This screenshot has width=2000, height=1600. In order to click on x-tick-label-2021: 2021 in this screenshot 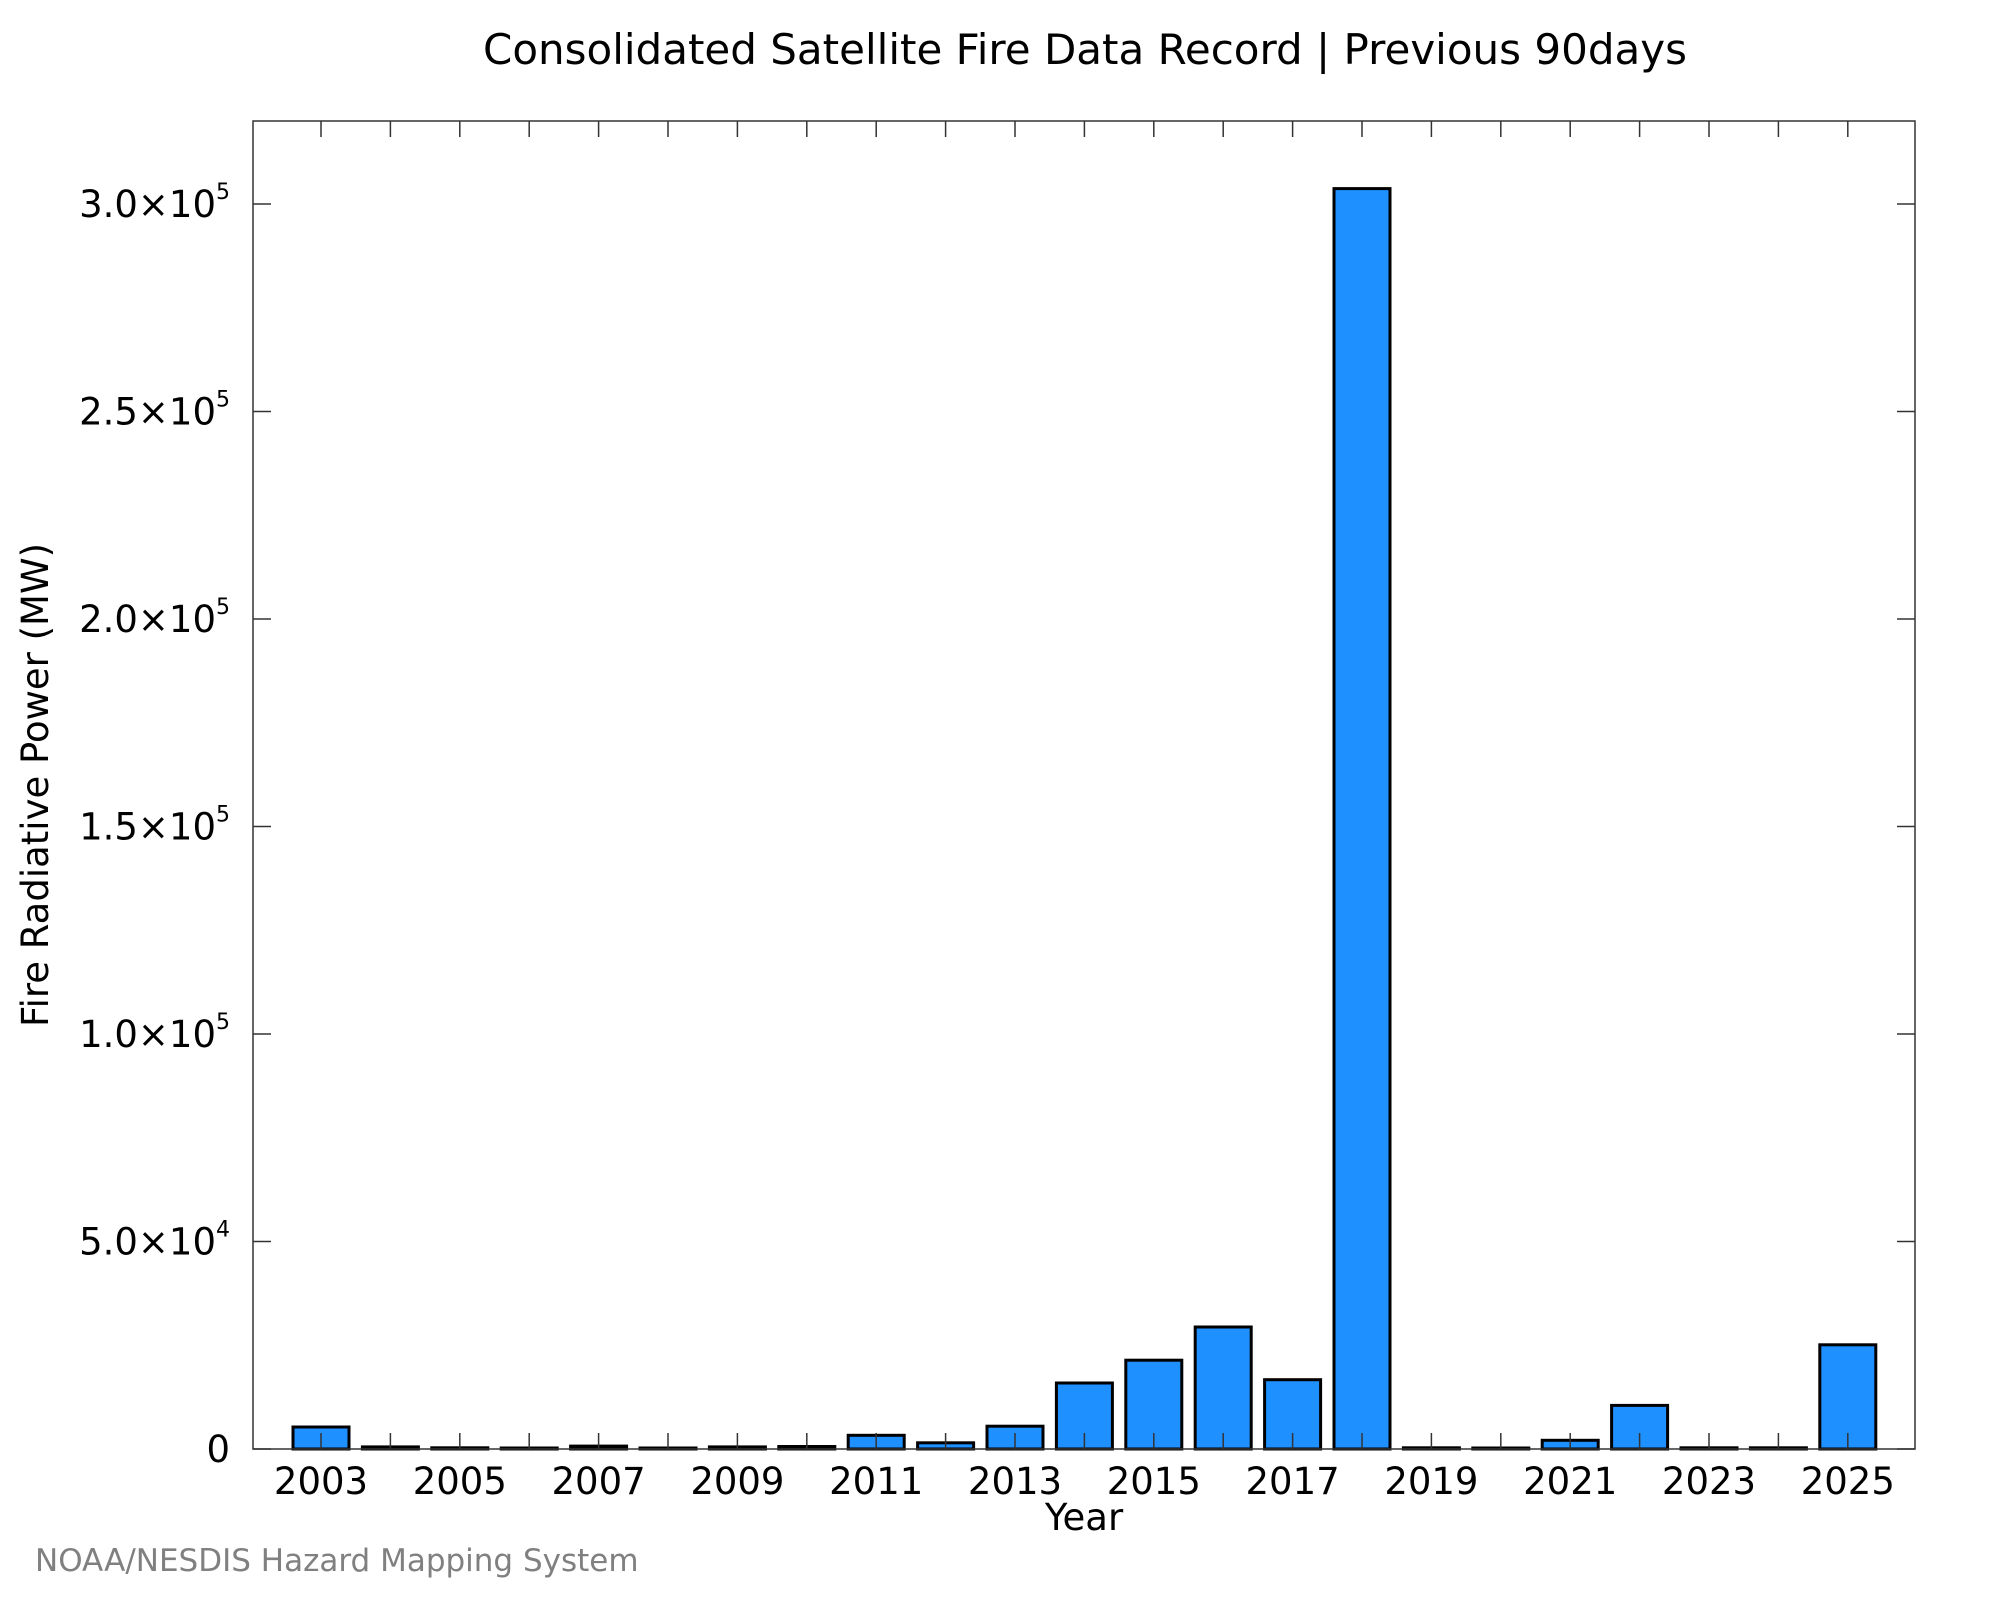, I will do `click(1570, 1481)`.